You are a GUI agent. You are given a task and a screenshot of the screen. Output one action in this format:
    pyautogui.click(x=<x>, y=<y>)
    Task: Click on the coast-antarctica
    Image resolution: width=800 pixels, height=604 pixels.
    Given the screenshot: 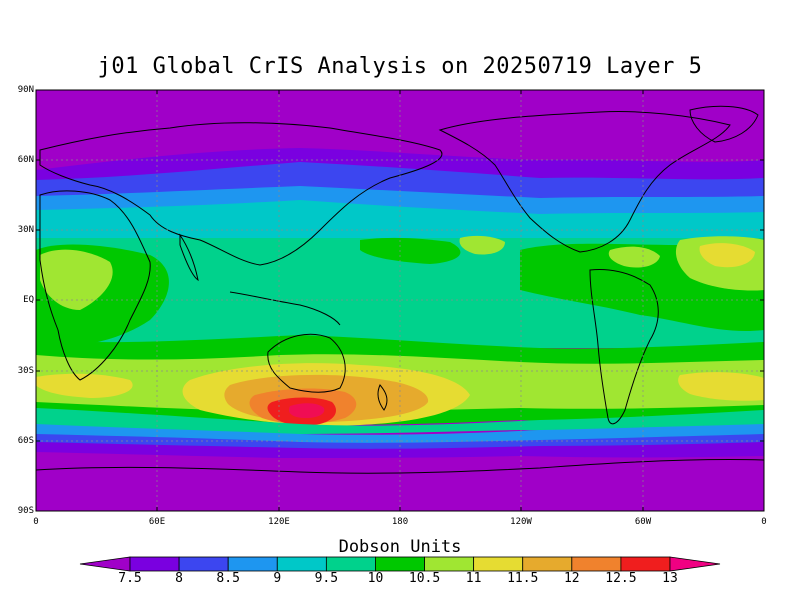 What is the action you would take?
    pyautogui.click(x=400, y=466)
    